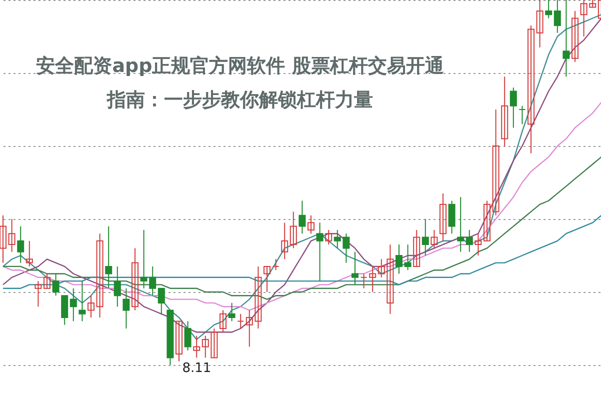 This screenshot has height=399, width=601. I want to click on text: 指南：一步步教你解锁杠杆力量, so click(240, 100).